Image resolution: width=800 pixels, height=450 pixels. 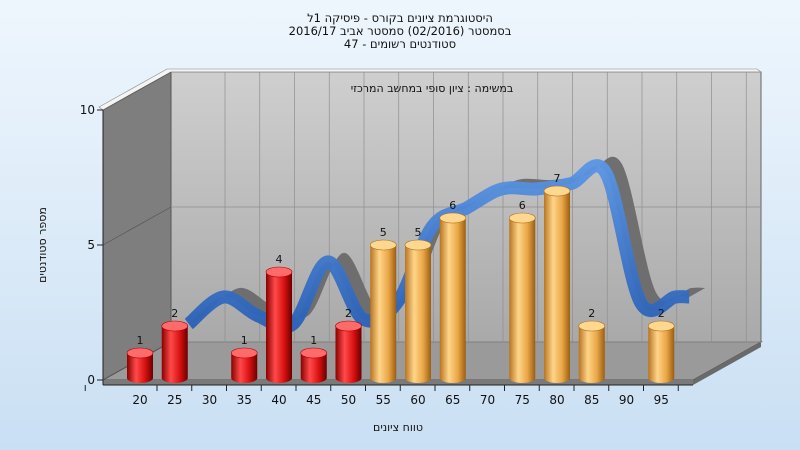 I want to click on x-tick-label: 80, so click(x=556, y=400).